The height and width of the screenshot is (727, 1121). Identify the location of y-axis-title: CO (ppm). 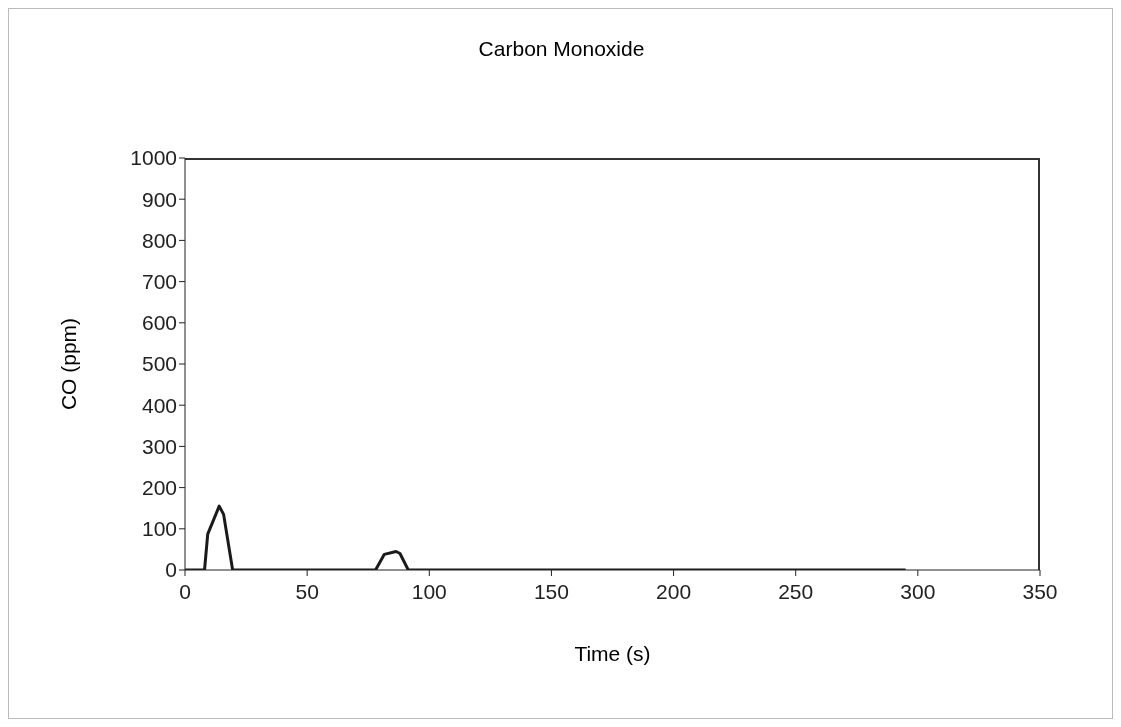
(69, 364).